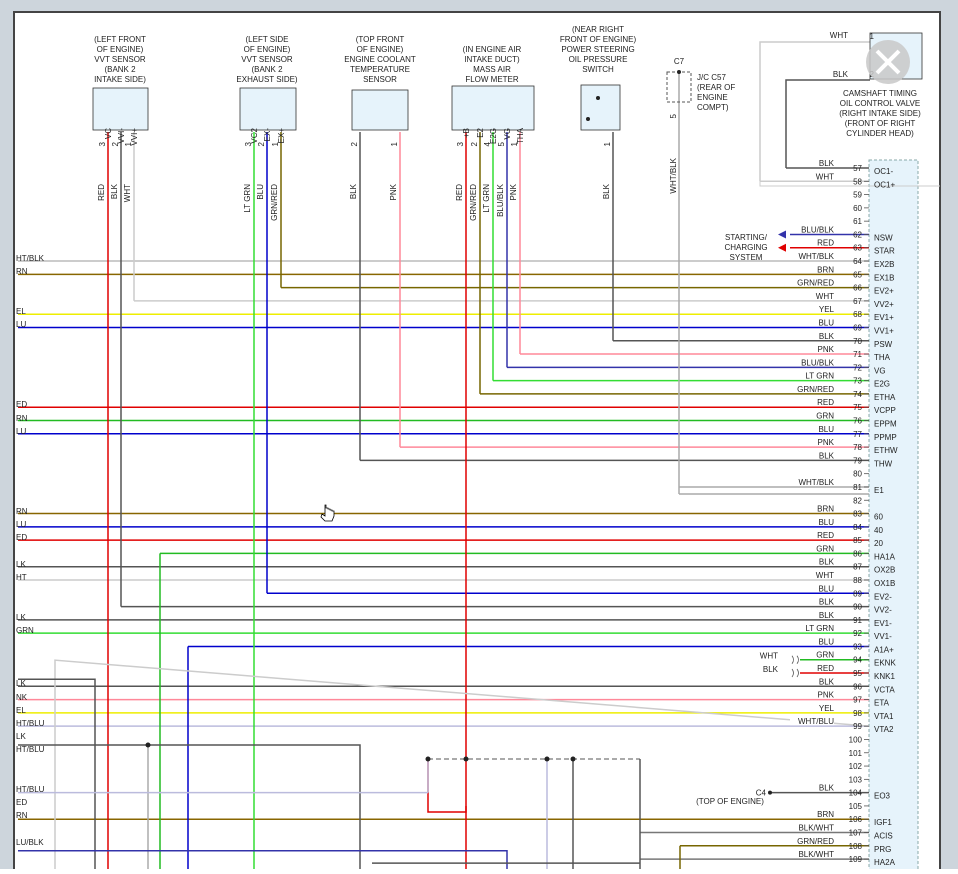 This screenshot has width=958, height=874. Describe the element at coordinates (21, 431) in the screenshot. I see `left-wire-label: LU` at that location.